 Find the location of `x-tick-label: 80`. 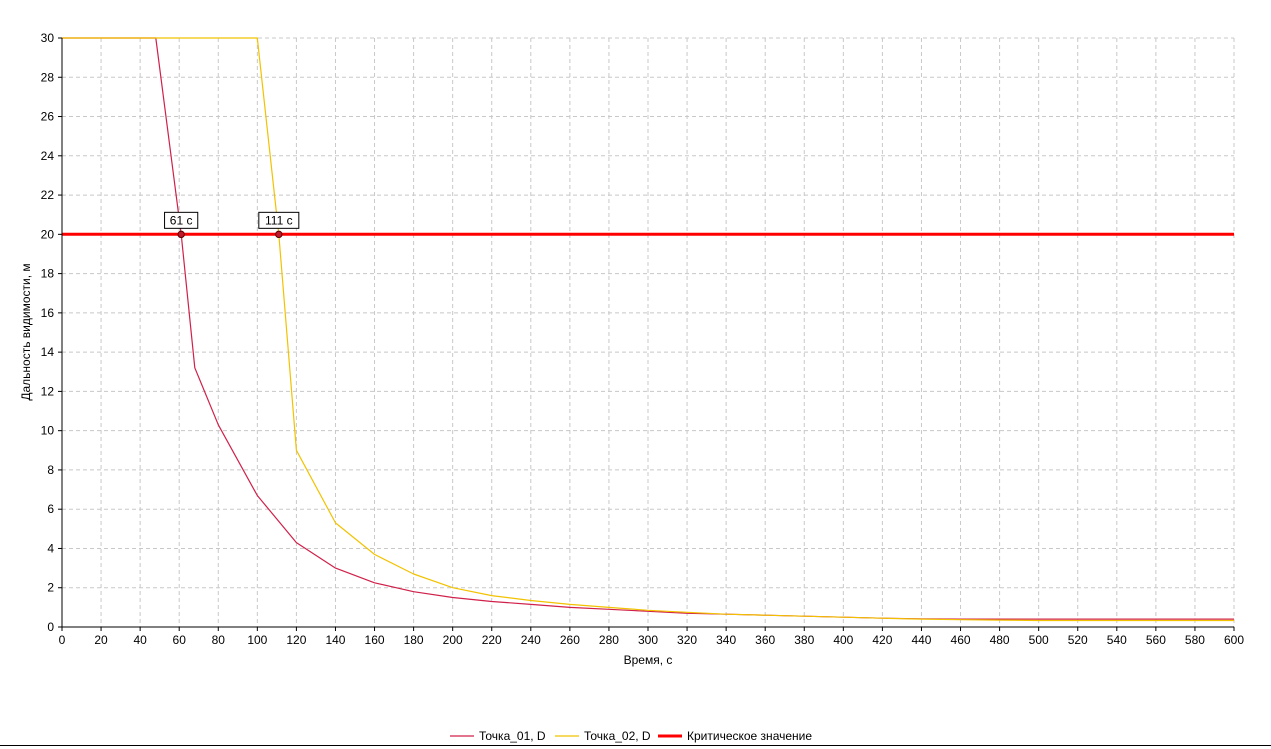

x-tick-label: 80 is located at coordinates (219, 640).